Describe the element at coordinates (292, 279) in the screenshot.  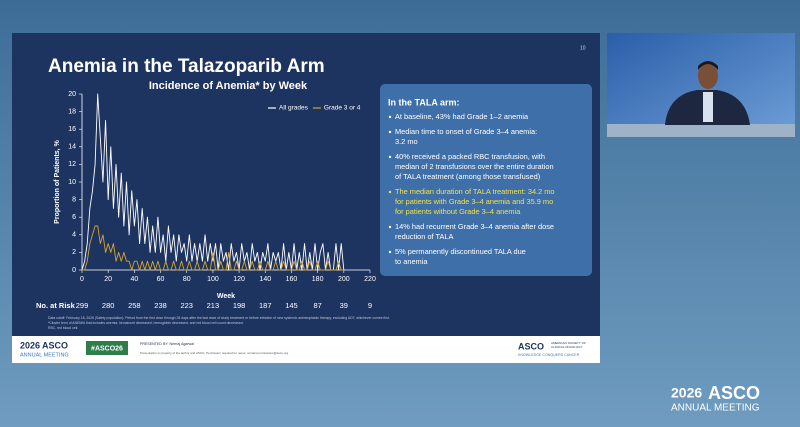
I see `x-tick-label: 160` at that location.